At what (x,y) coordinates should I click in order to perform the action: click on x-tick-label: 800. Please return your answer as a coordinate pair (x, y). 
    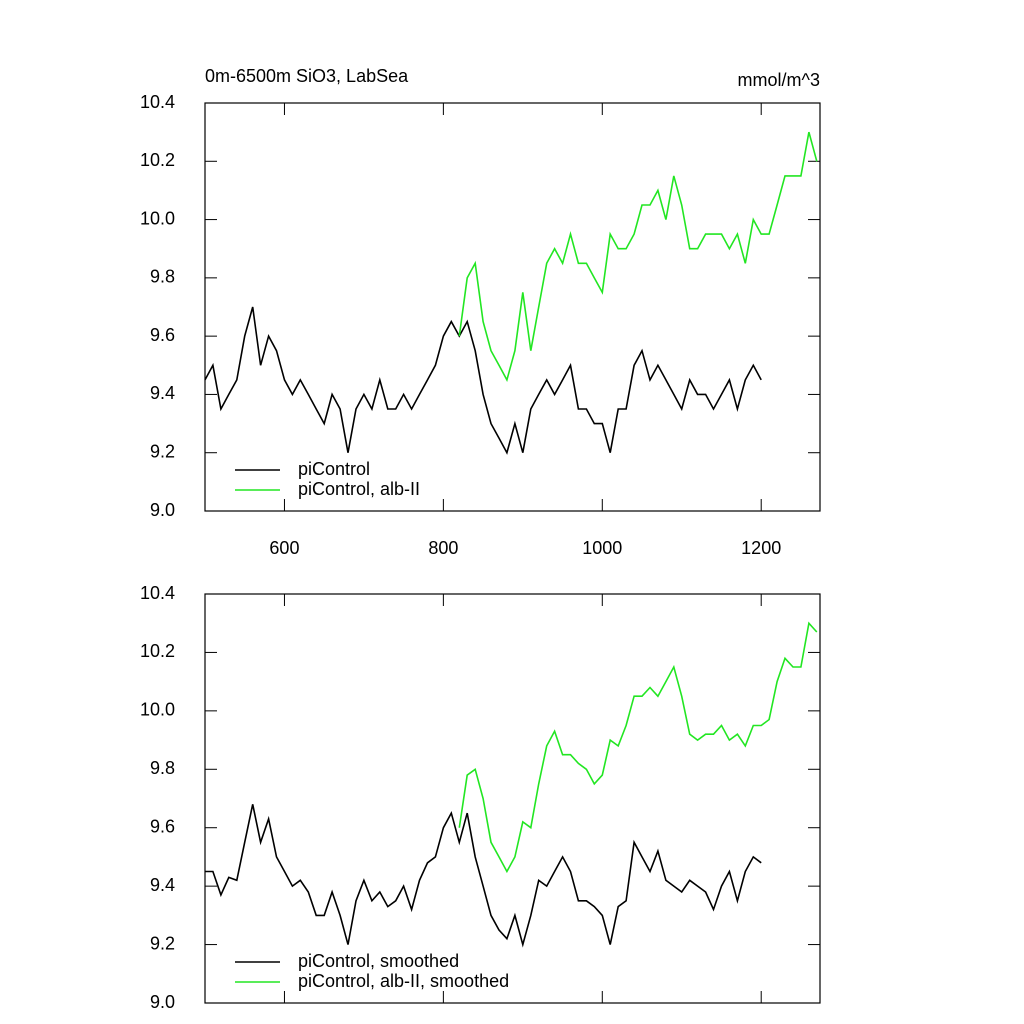
    Looking at the image, I should click on (443, 548).